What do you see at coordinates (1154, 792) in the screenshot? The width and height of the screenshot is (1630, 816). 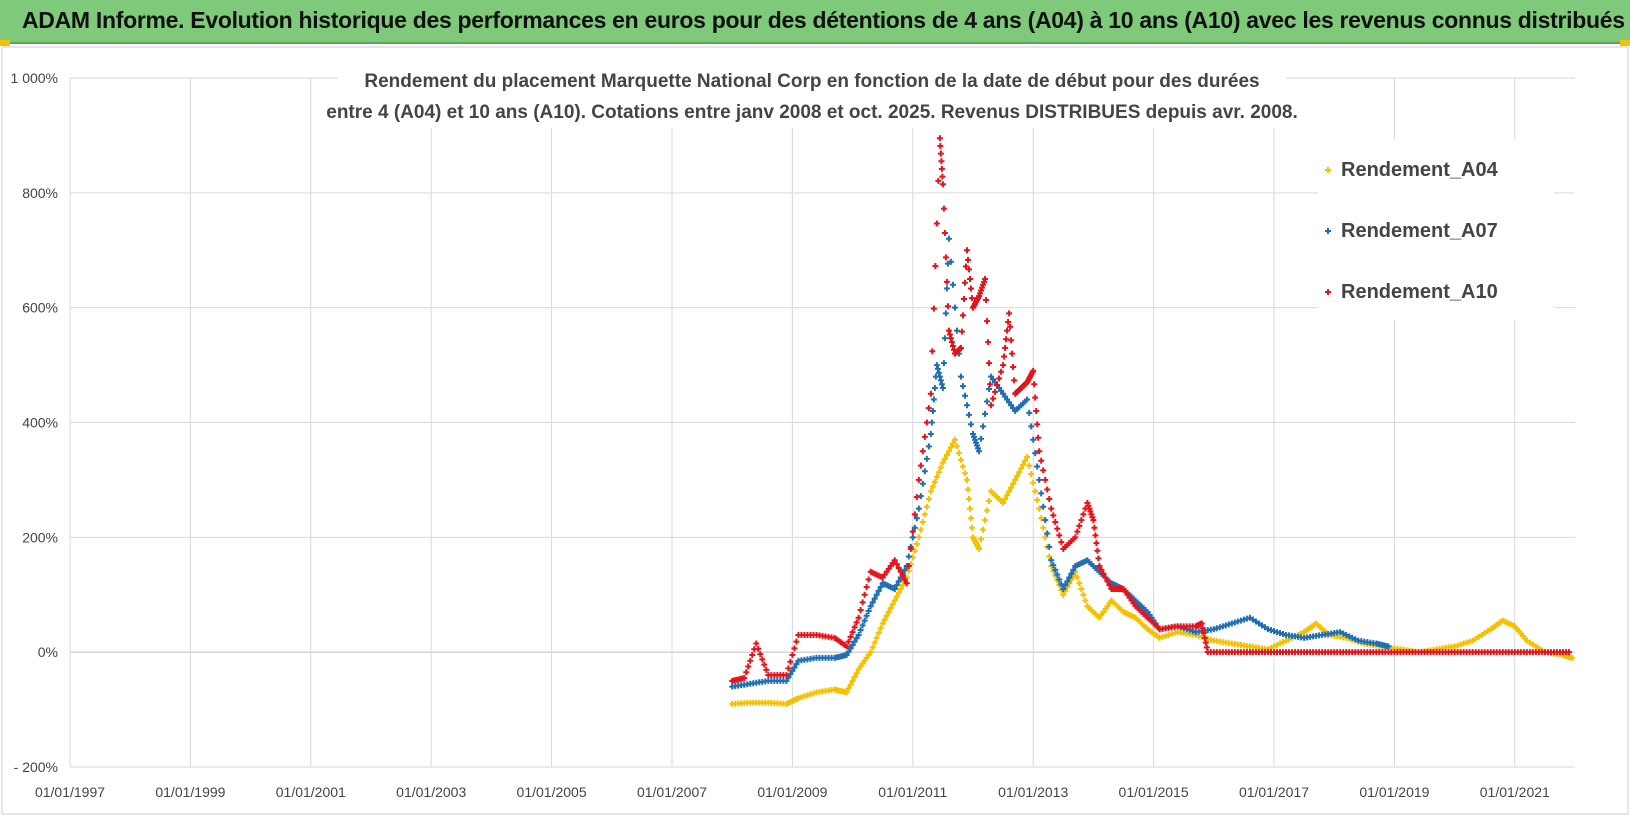 I see `x-tick-label: 01/01/2015` at bounding box center [1154, 792].